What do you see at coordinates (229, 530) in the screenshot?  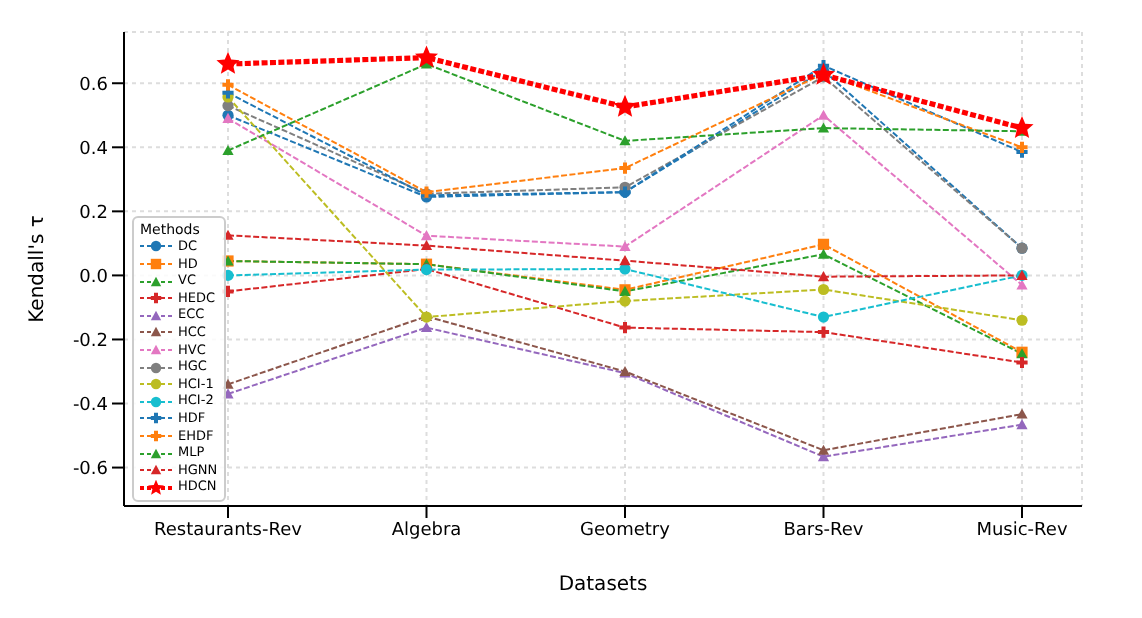 I see `x-tick-label: Restaurants-Rev` at bounding box center [229, 530].